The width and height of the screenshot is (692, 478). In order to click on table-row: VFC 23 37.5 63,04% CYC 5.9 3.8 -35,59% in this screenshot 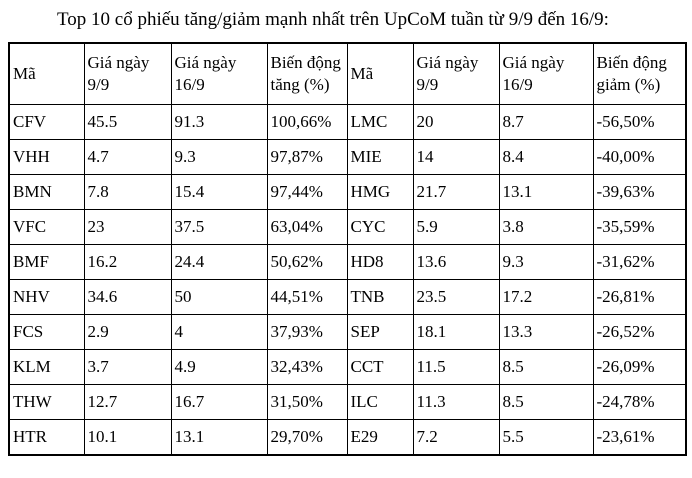, I will do `click(347, 227)`.